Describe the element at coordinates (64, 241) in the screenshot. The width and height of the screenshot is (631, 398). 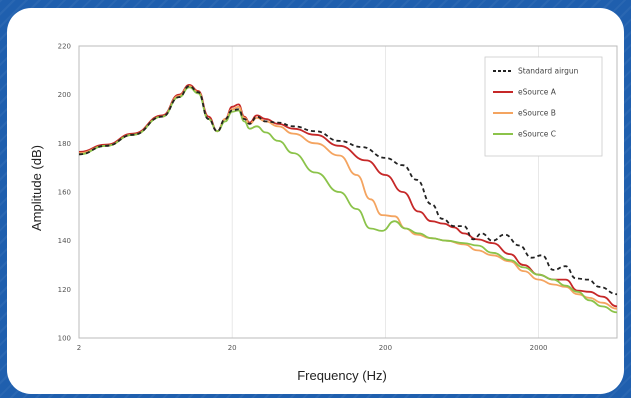
I see `y-tick-label: 140` at that location.